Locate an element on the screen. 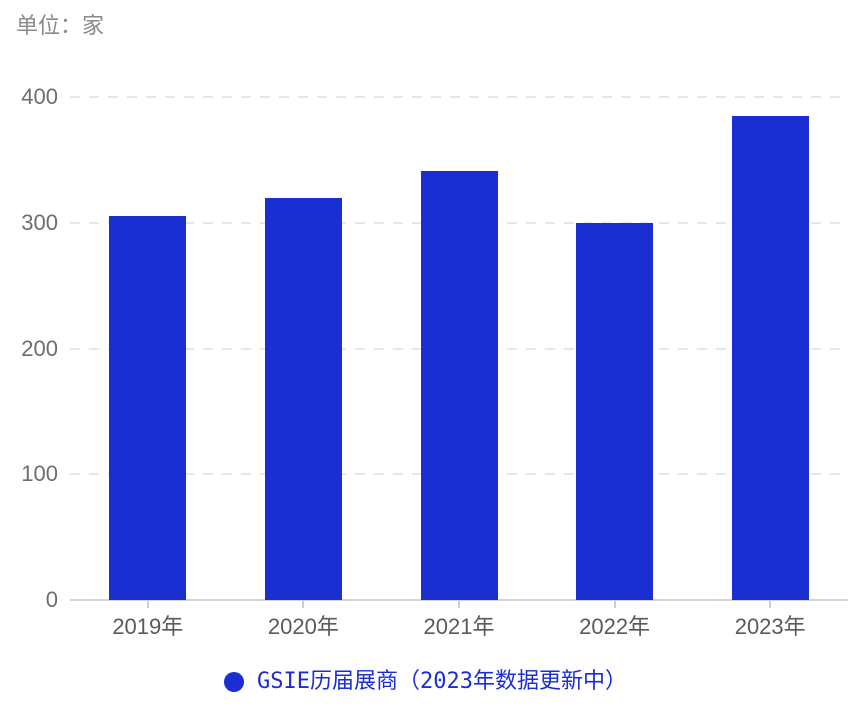 The width and height of the screenshot is (851, 715). x-axis-tick-label: 2019年 is located at coordinates (148, 626).